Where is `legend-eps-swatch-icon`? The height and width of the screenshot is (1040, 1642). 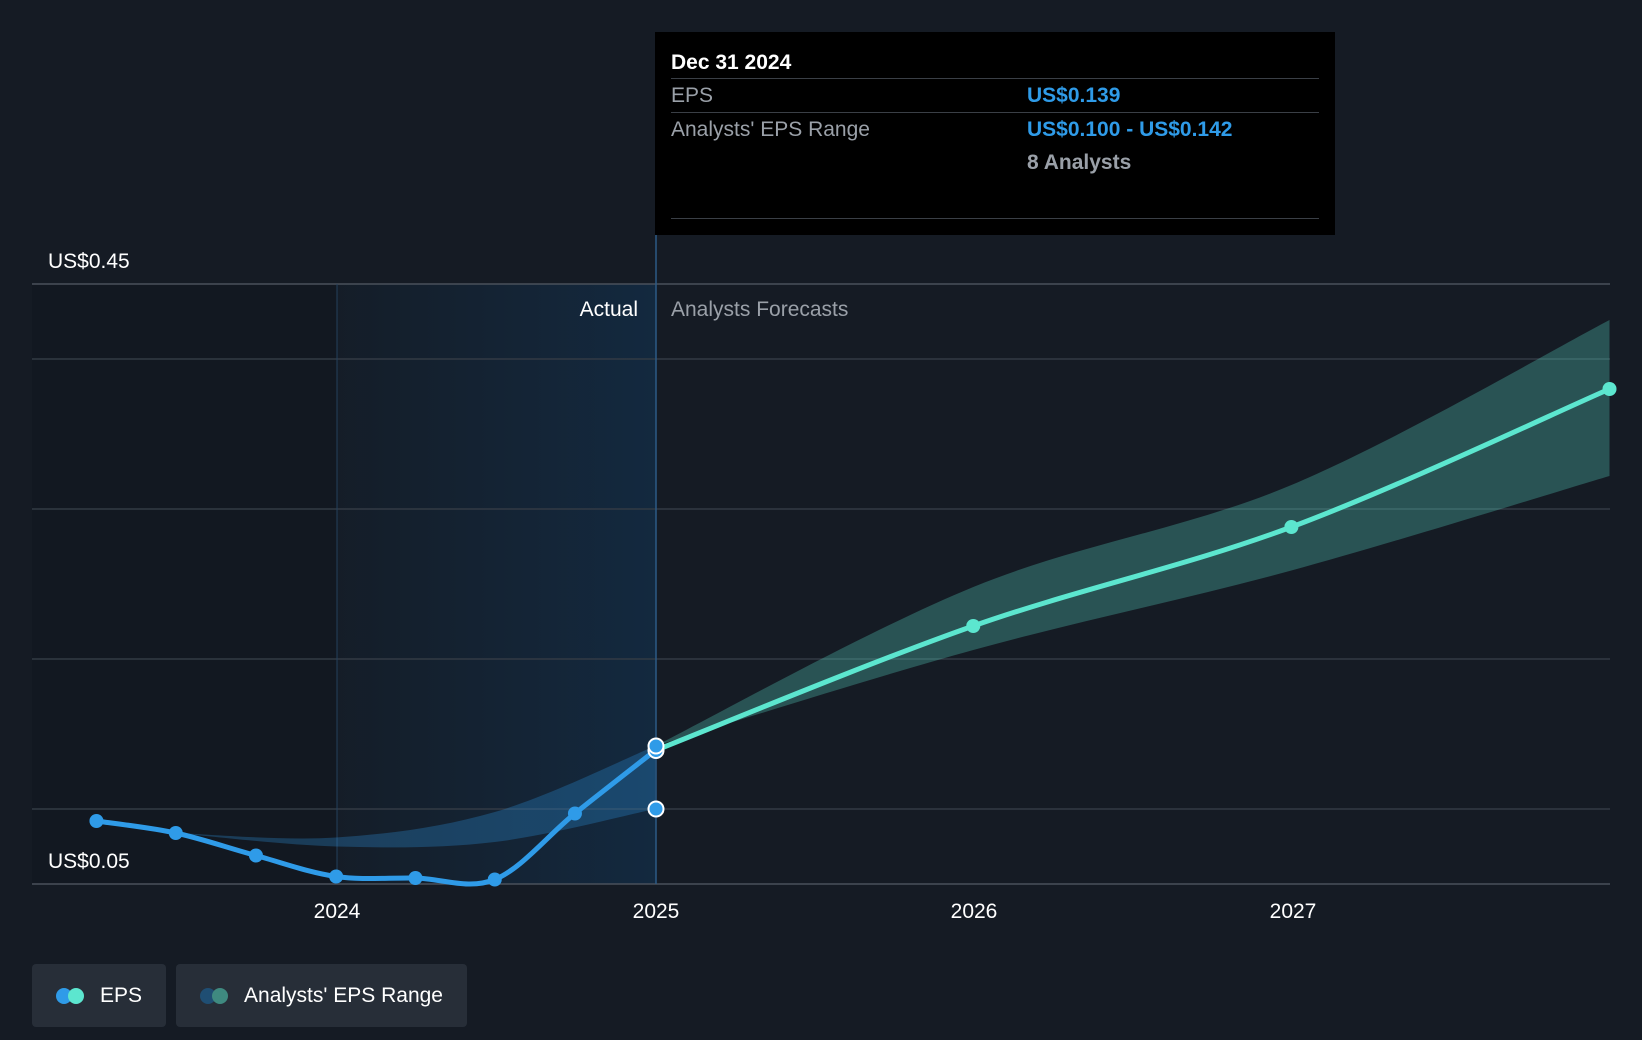 legend-eps-swatch-icon is located at coordinates (72, 995).